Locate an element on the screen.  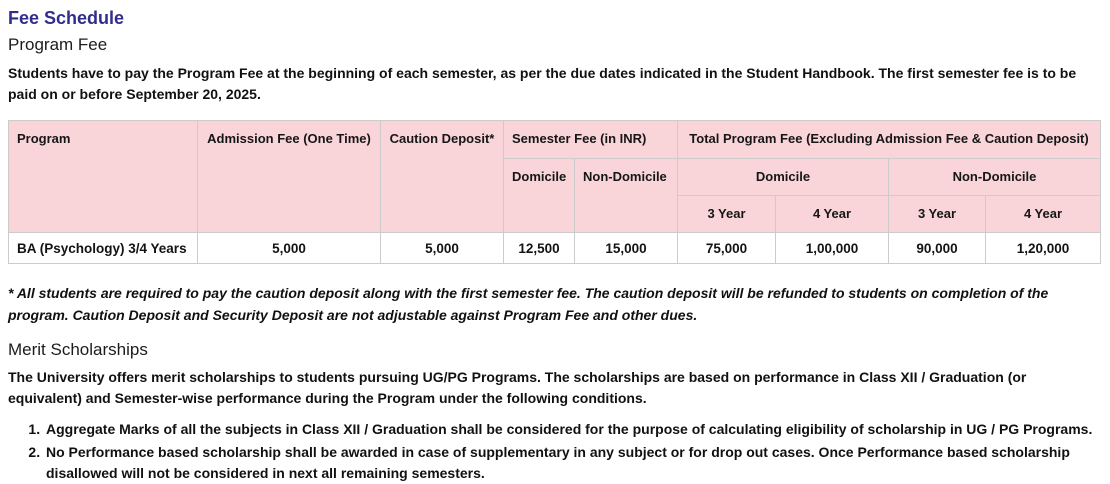
col-total-non-domicile-3-year: 3 Year is located at coordinates (937, 214).